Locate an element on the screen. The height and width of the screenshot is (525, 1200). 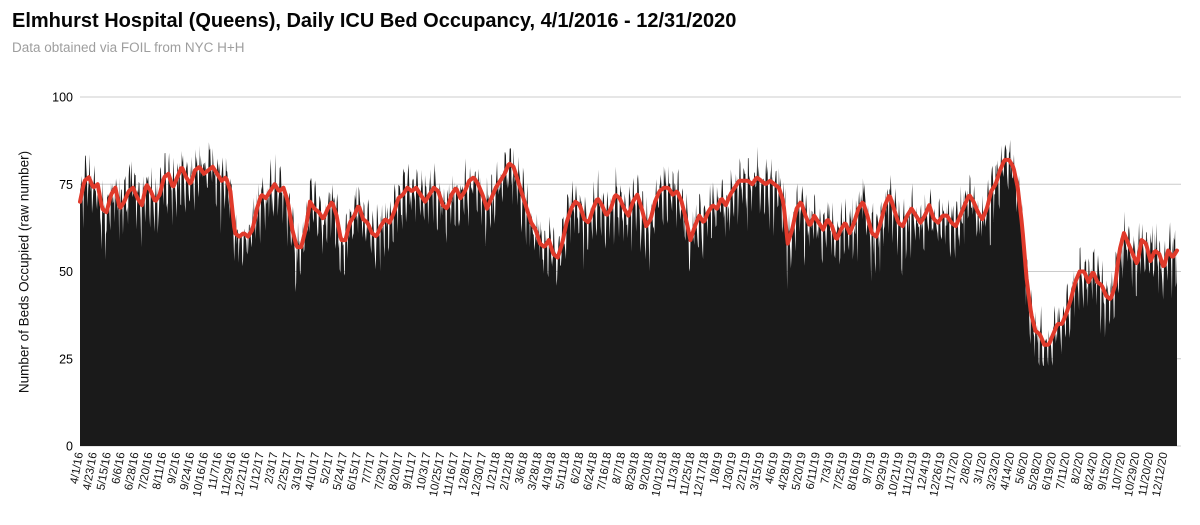
x-tick-label: 9/2/16 is located at coordinates (174, 468).